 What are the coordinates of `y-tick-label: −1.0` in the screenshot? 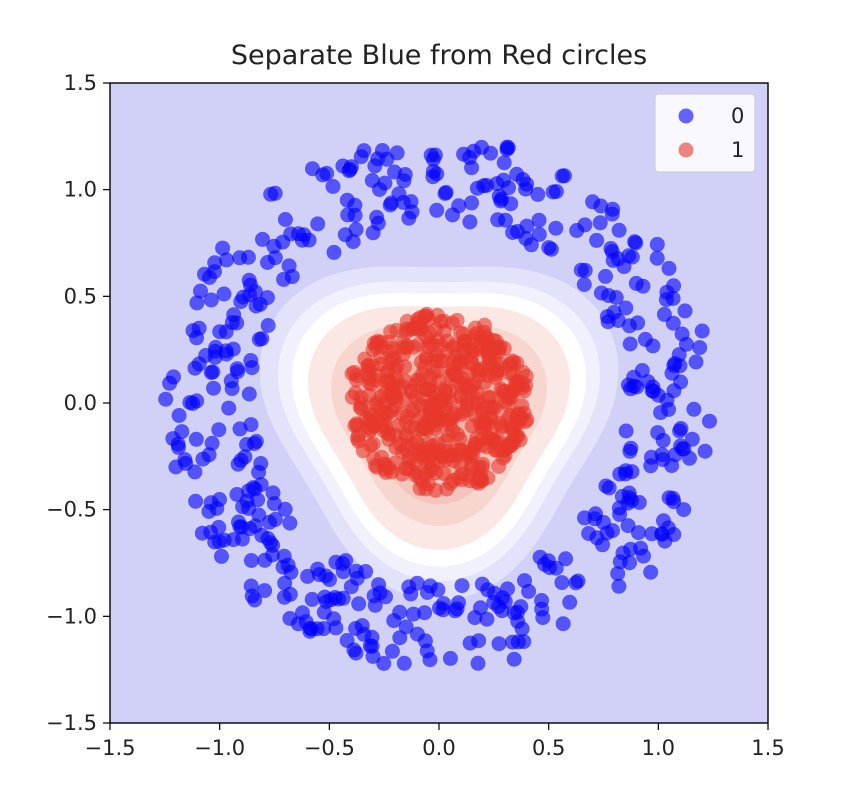 It's located at (71, 616).